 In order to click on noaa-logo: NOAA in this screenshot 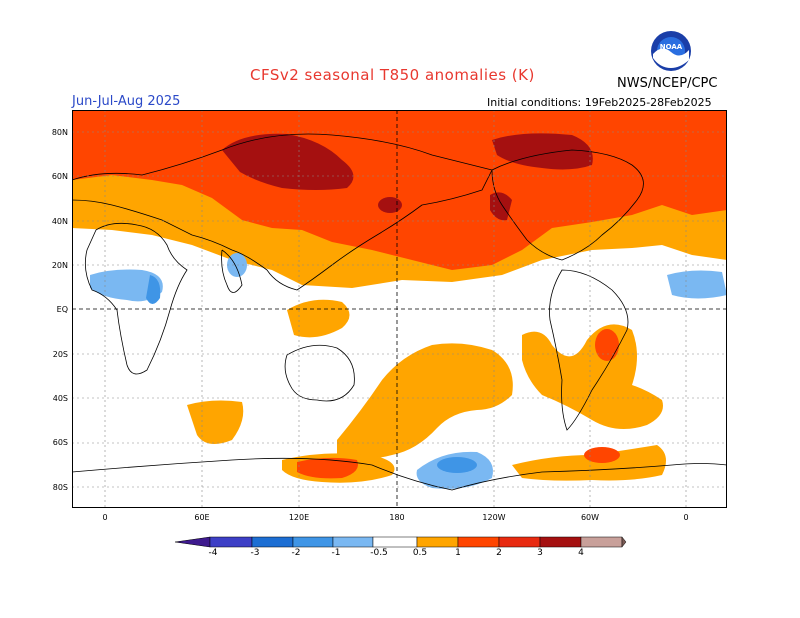, I will do `click(671, 51)`.